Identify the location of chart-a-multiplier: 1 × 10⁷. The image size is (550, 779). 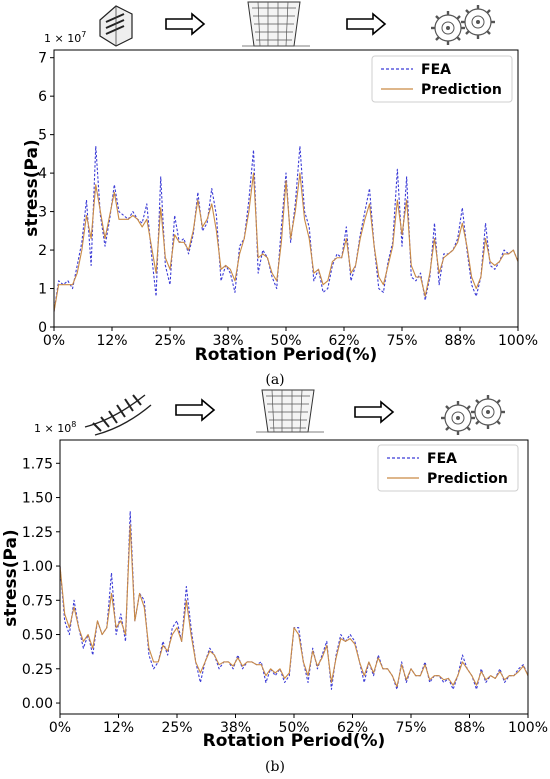
(65, 37).